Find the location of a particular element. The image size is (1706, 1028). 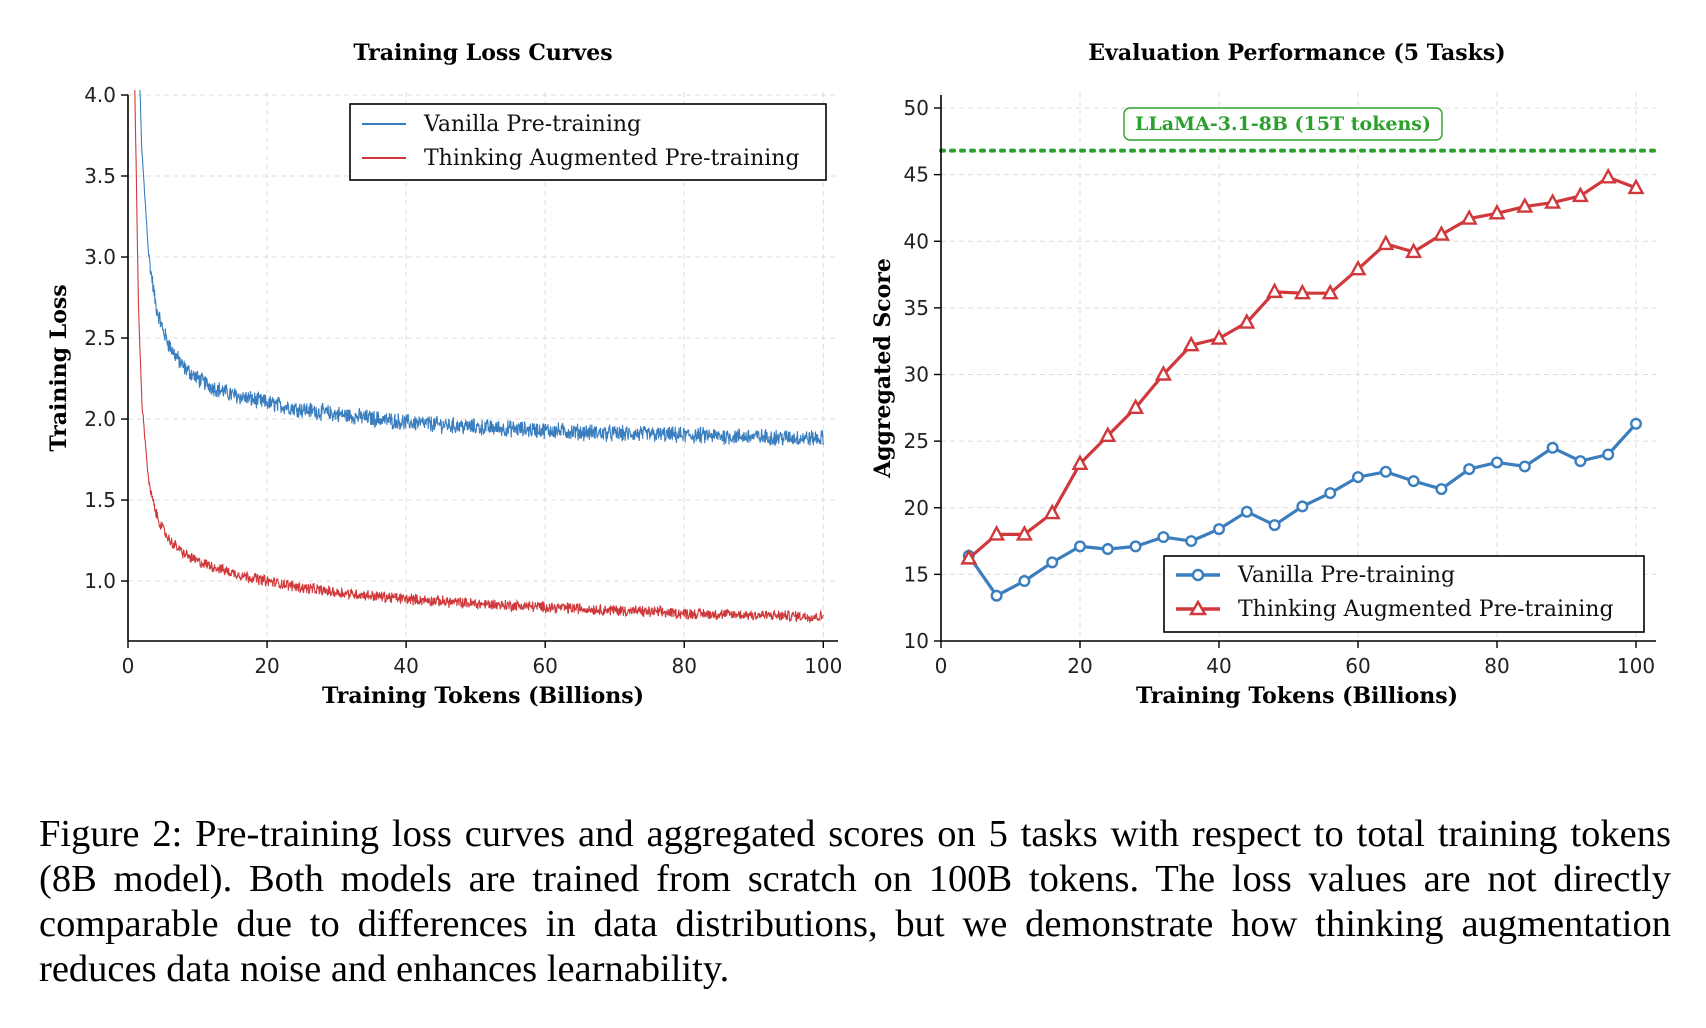

eval-xtick-label: 60 is located at coordinates (1357, 666).